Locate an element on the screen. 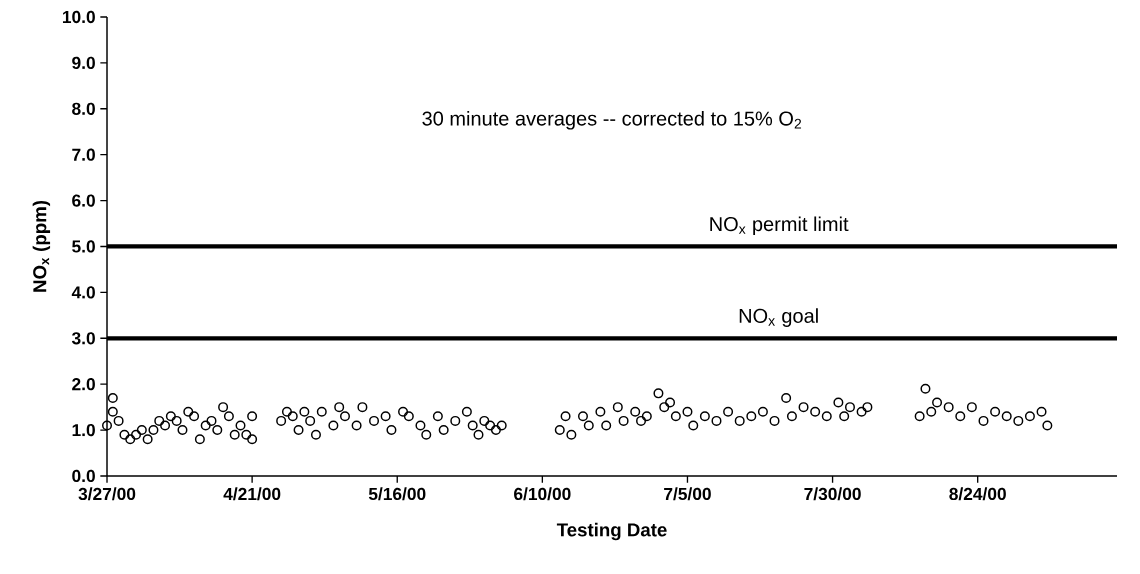 The width and height of the screenshot is (1140, 574). y-tick-label: 0.0 is located at coordinates (83, 476).